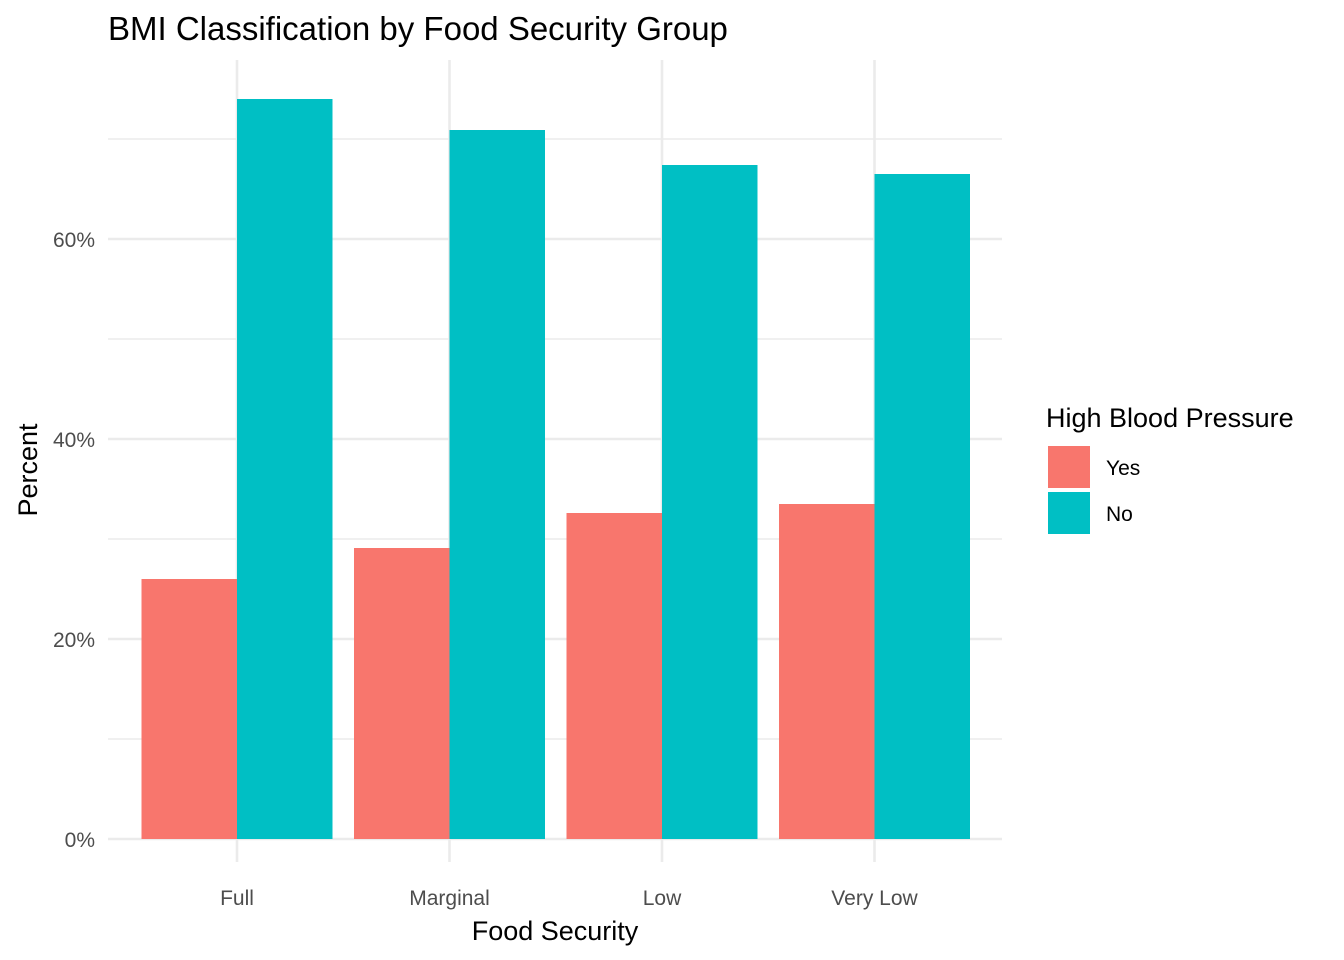 The image size is (1344, 960). What do you see at coordinates (1170, 418) in the screenshot?
I see `legend-title: High Blood Pressure` at bounding box center [1170, 418].